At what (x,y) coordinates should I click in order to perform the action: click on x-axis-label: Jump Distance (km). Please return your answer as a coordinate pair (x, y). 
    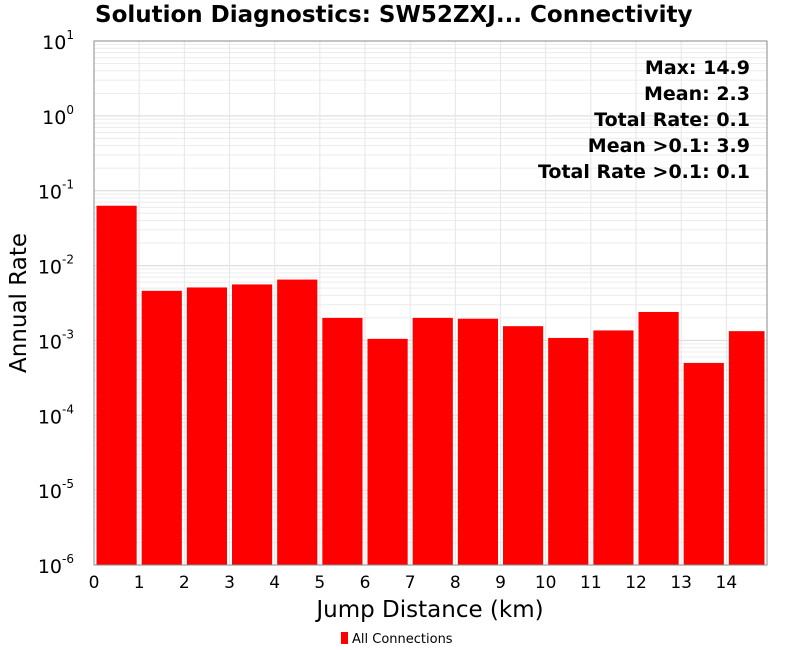
    Looking at the image, I should click on (428, 610).